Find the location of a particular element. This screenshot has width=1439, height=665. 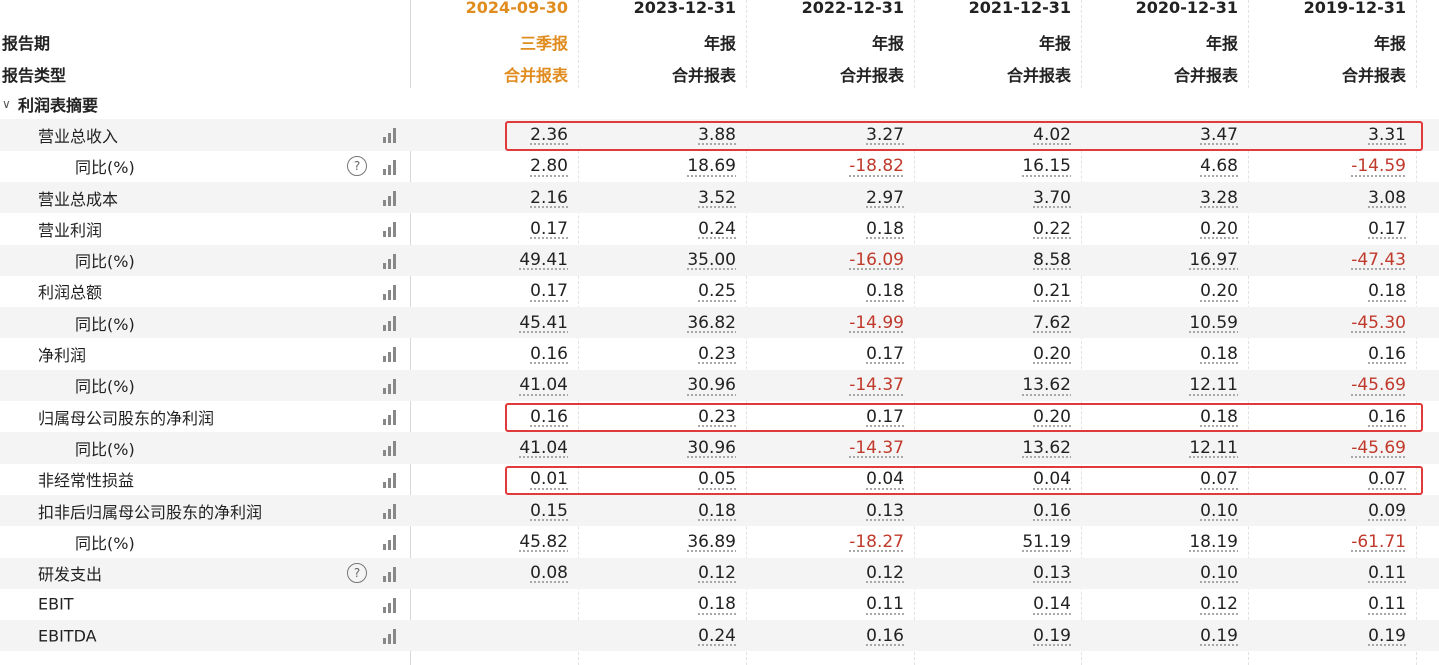

value-cell: 3.08 is located at coordinates (1387, 197).